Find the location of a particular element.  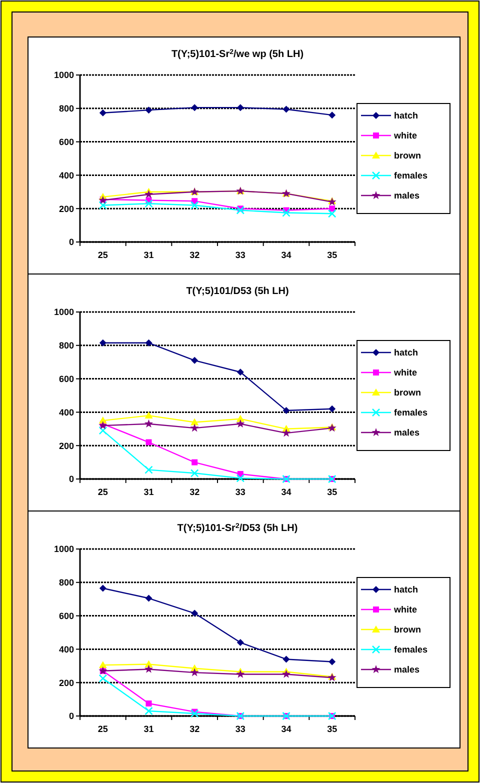

chart-title: T(Y;5)101-Sr$^{2}$/we wp (5h LH) is located at coordinates (237, 54).